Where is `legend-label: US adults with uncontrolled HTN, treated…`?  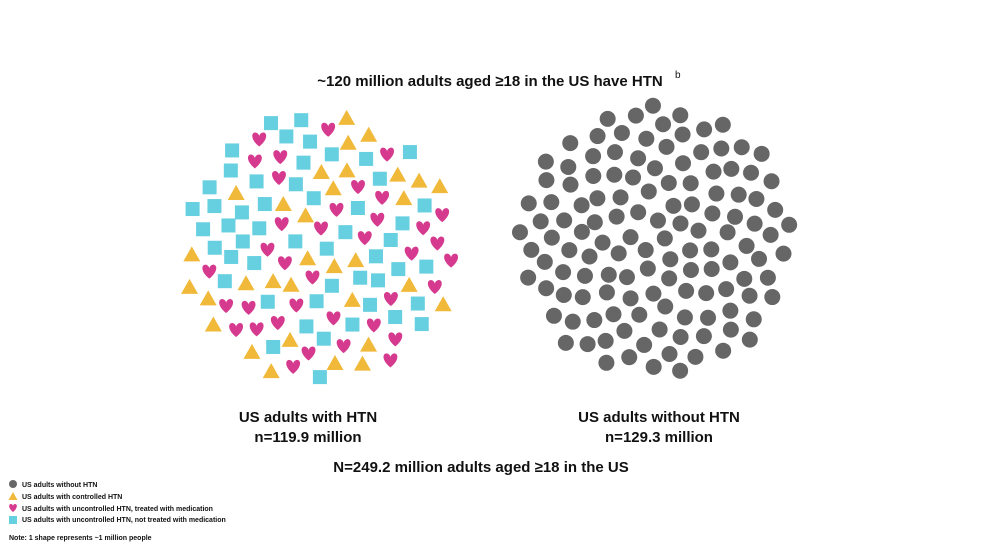
legend-label: US adults with uncontrolled HTN, treated… is located at coordinates (117, 509).